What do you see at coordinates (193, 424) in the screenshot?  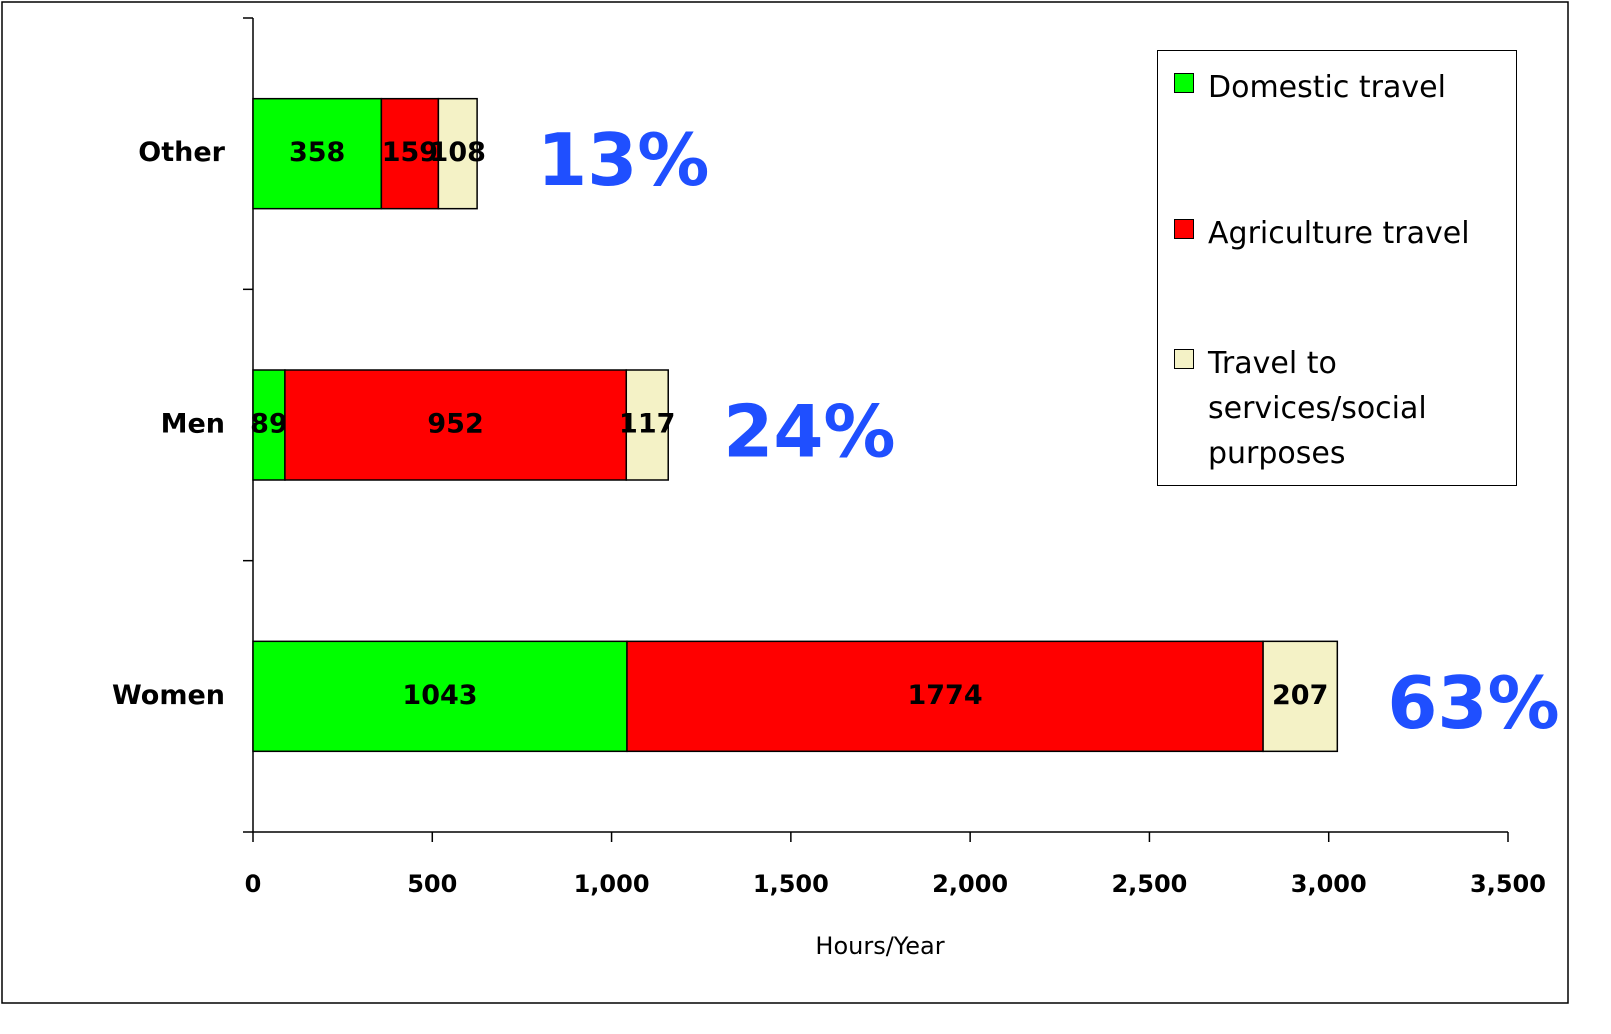 I see `y-tick-label: Men` at bounding box center [193, 424].